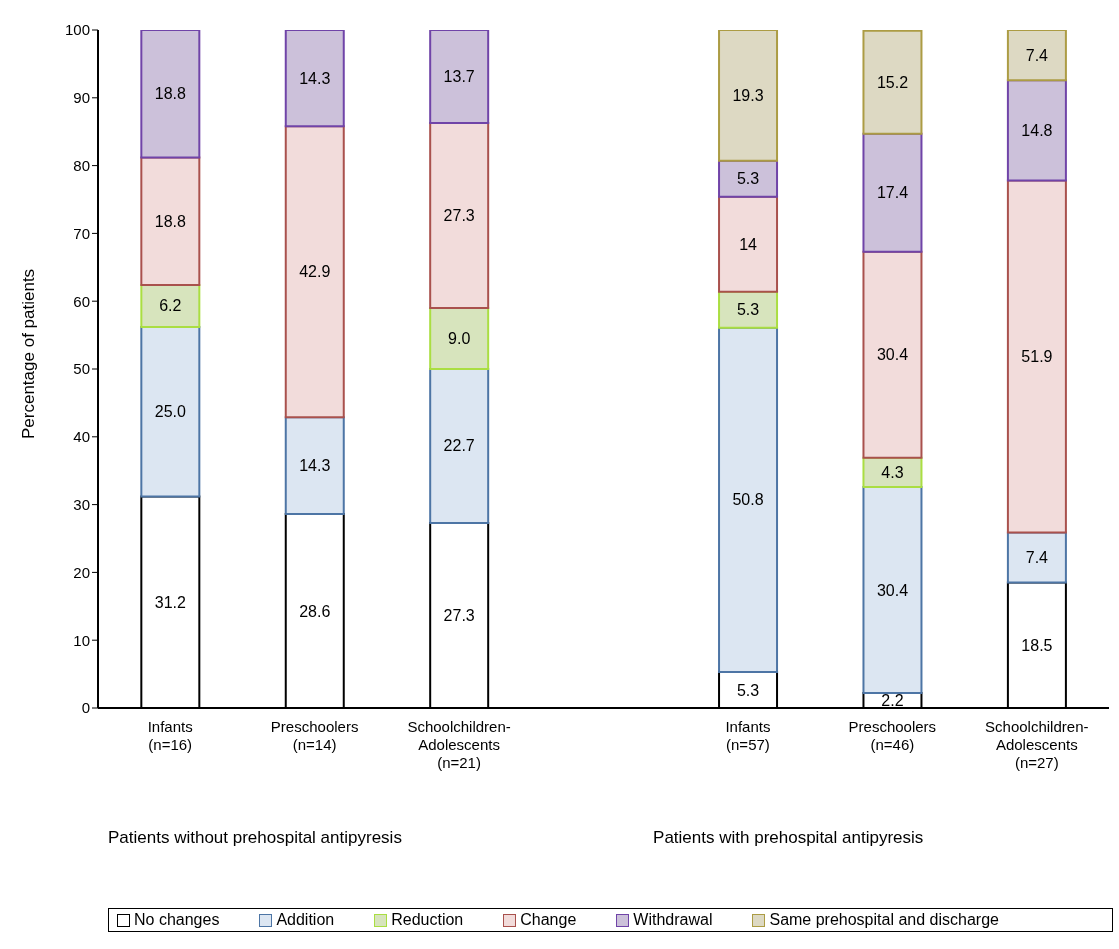 This screenshot has width=1119, height=949. I want to click on data-label: 31.2, so click(170, 602).